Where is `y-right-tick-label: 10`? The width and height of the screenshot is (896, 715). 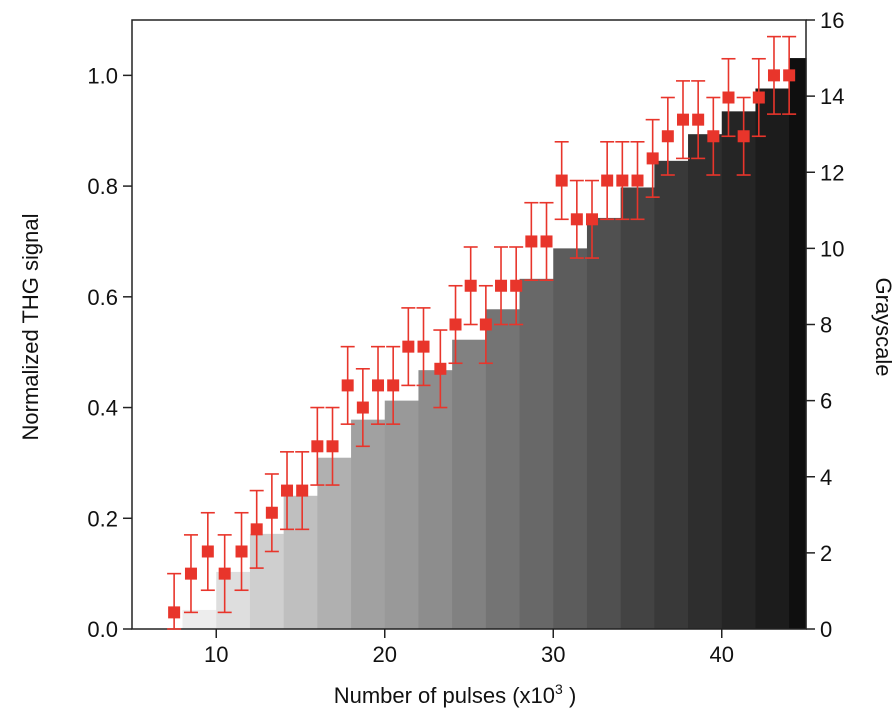
y-right-tick-label: 10 is located at coordinates (832, 248).